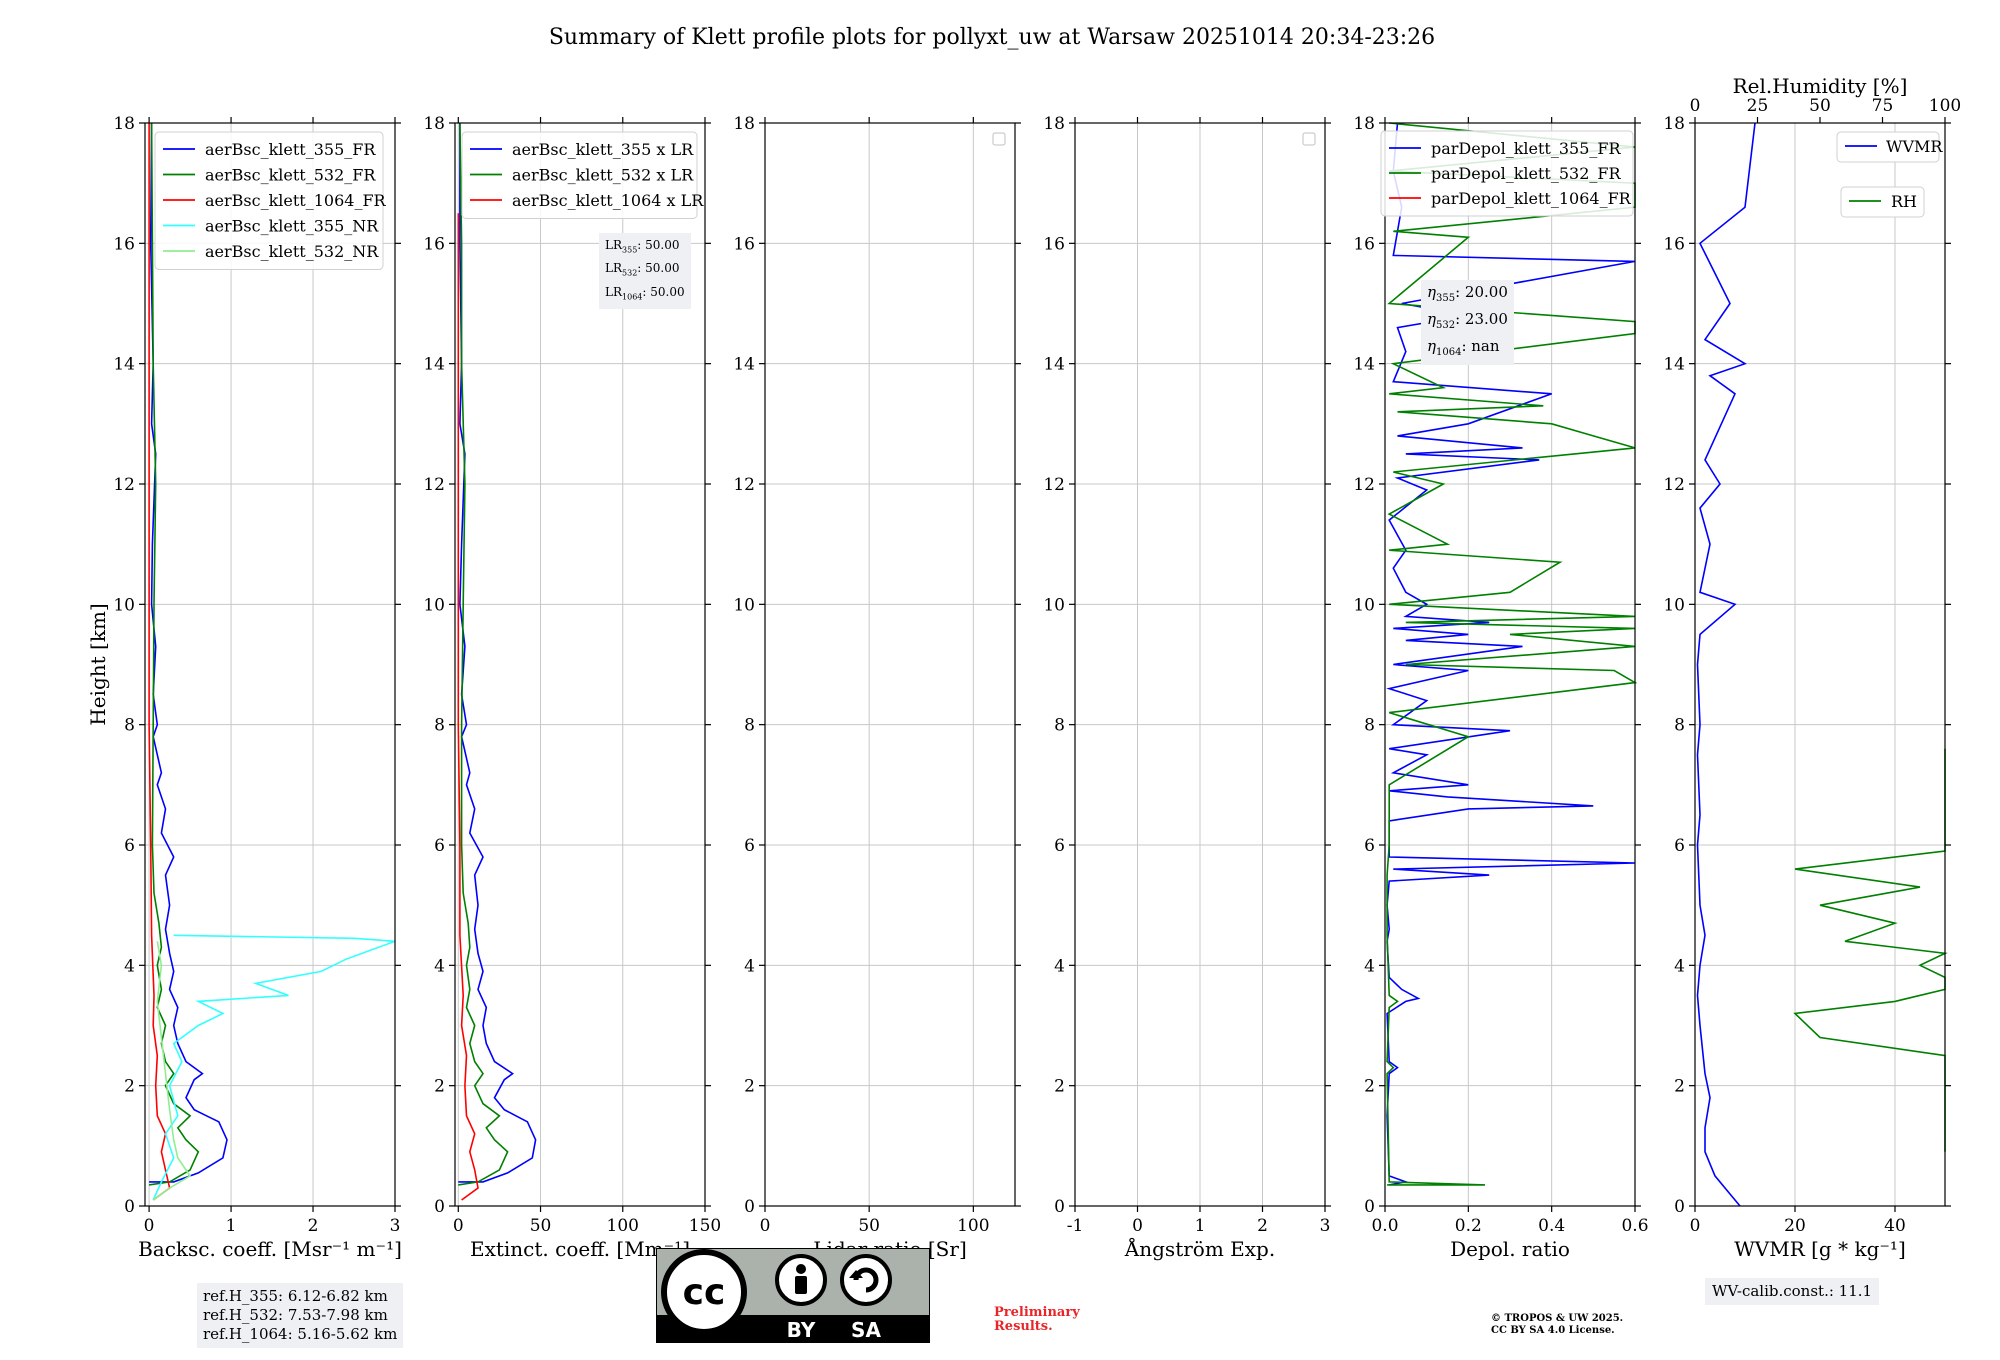  What do you see at coordinates (1384, 1226) in the screenshot?
I see `x-tick-label: 0.0` at bounding box center [1384, 1226].